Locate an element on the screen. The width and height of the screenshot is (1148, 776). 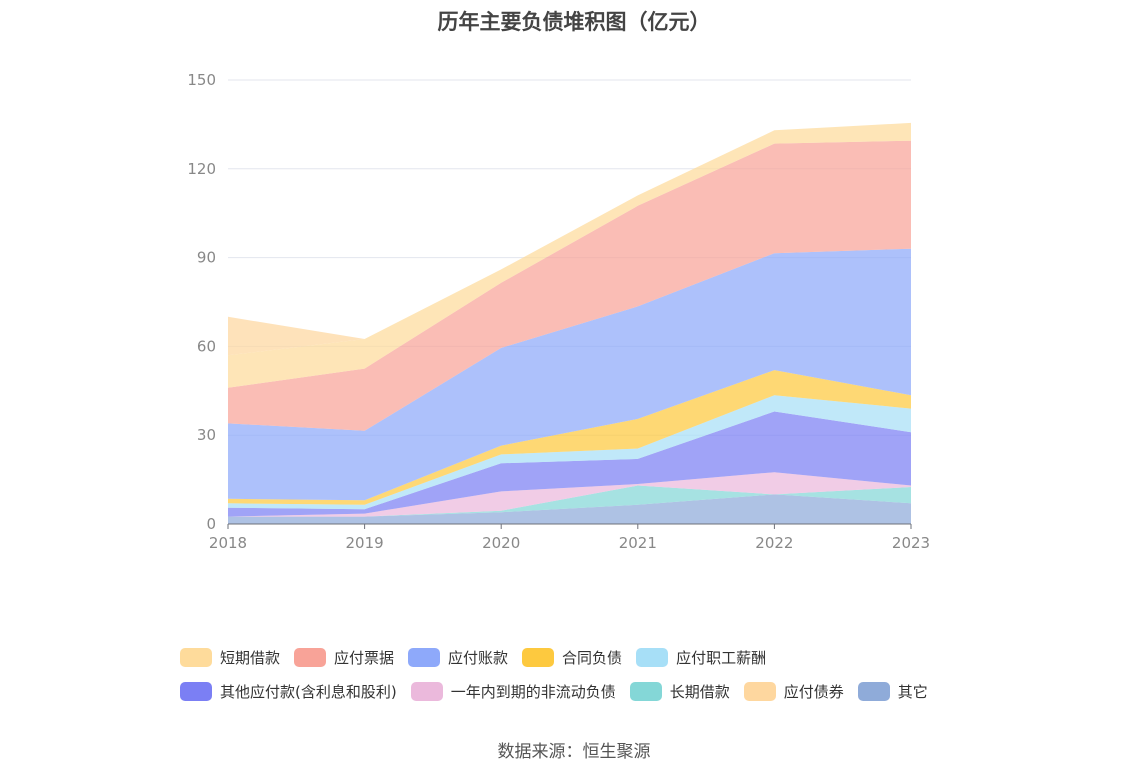
legend-label: 其它 is located at coordinates (912, 691).